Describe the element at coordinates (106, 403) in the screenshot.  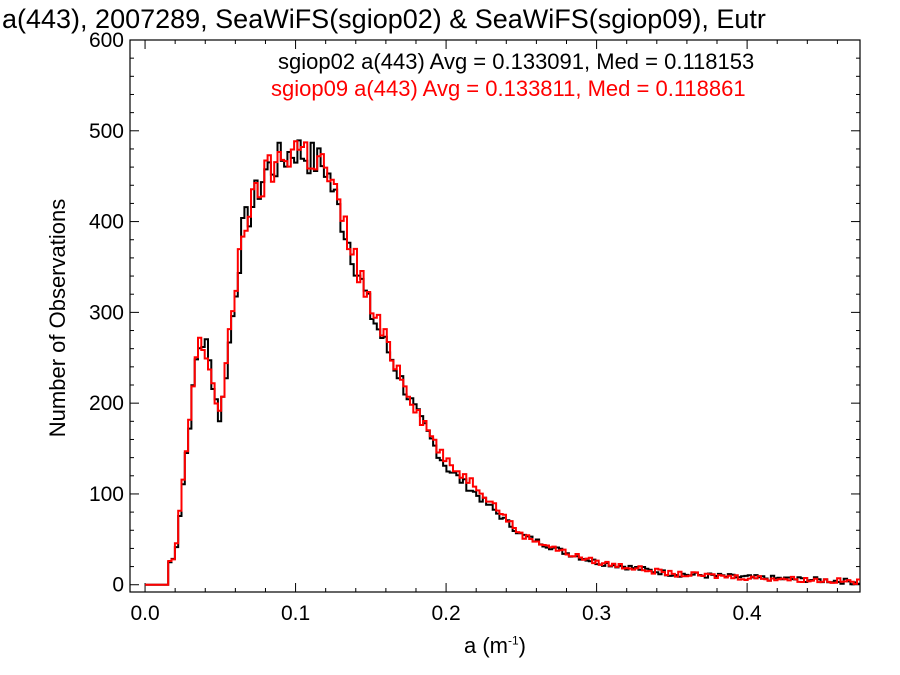
I see `y-tick-label-200: 200` at that location.